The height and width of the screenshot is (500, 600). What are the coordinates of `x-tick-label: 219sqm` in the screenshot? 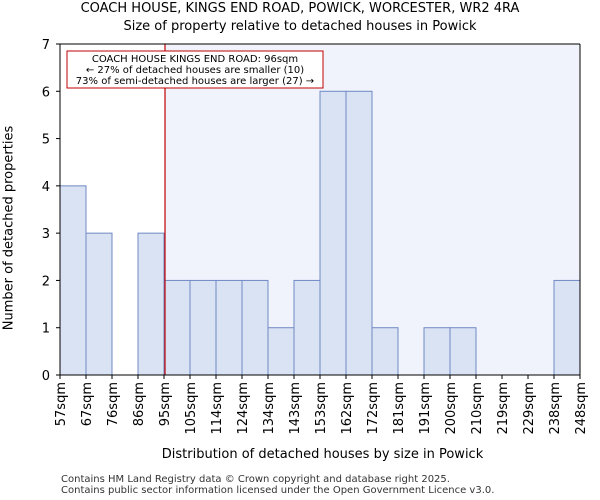 It's located at (503, 408).